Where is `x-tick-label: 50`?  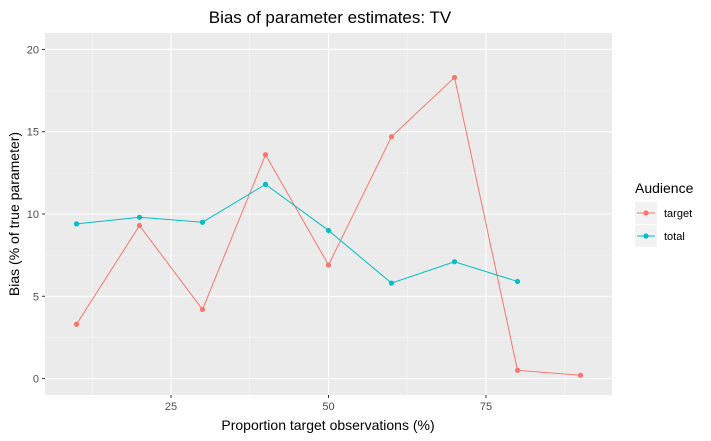
x-tick-label: 50 is located at coordinates (328, 407).